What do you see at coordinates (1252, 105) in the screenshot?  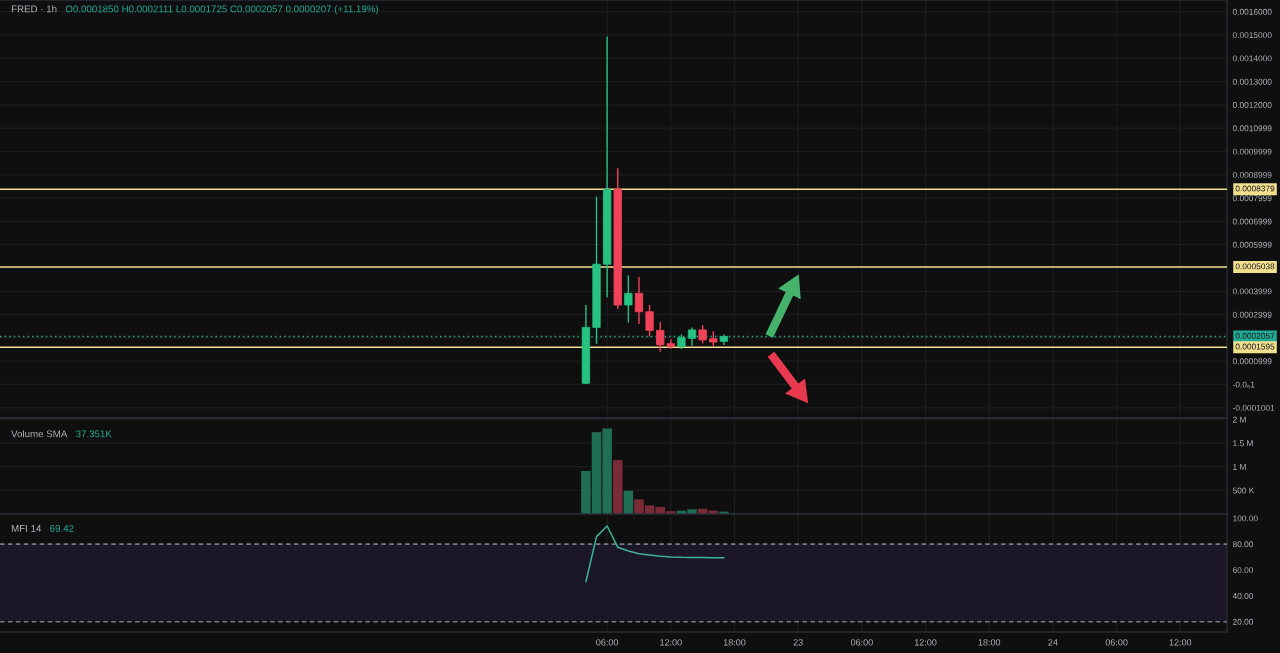 I see `y-tick-label: 0.0012000` at bounding box center [1252, 105].